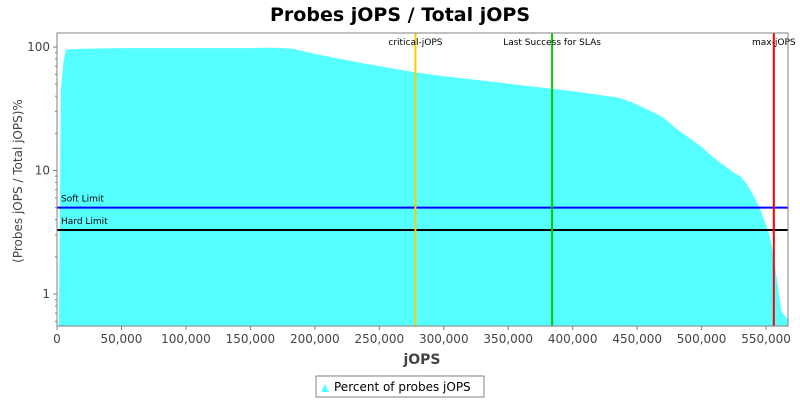 The height and width of the screenshot is (400, 800). What do you see at coordinates (379, 339) in the screenshot?
I see `x-tick-label: 250,000` at bounding box center [379, 339].